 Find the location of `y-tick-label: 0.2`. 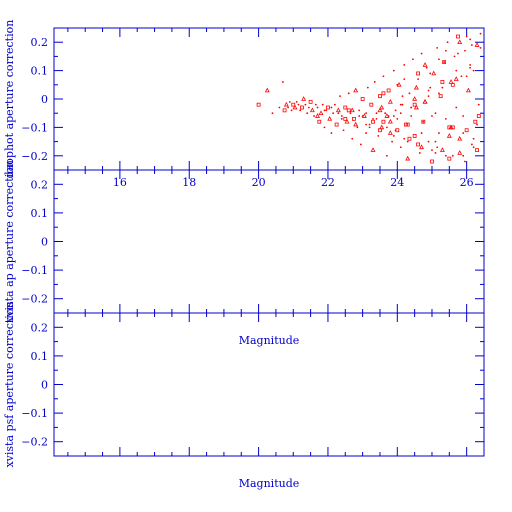

y-tick-label: 0.2 is located at coordinates (40, 327).